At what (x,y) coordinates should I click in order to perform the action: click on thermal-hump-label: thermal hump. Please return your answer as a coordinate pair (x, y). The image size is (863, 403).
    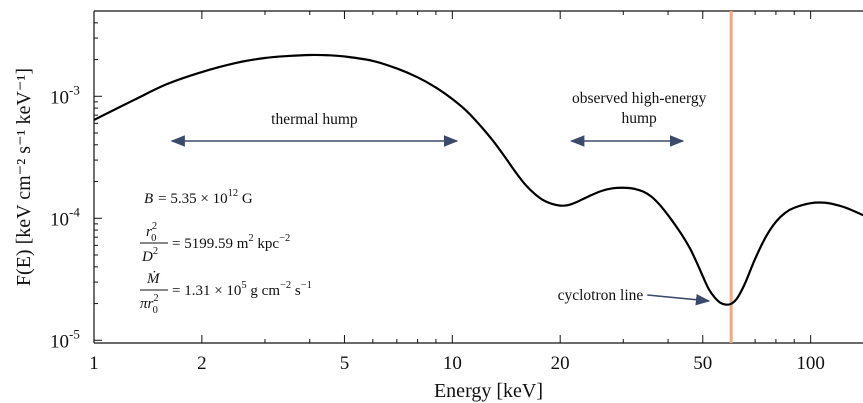
    Looking at the image, I should click on (314, 119).